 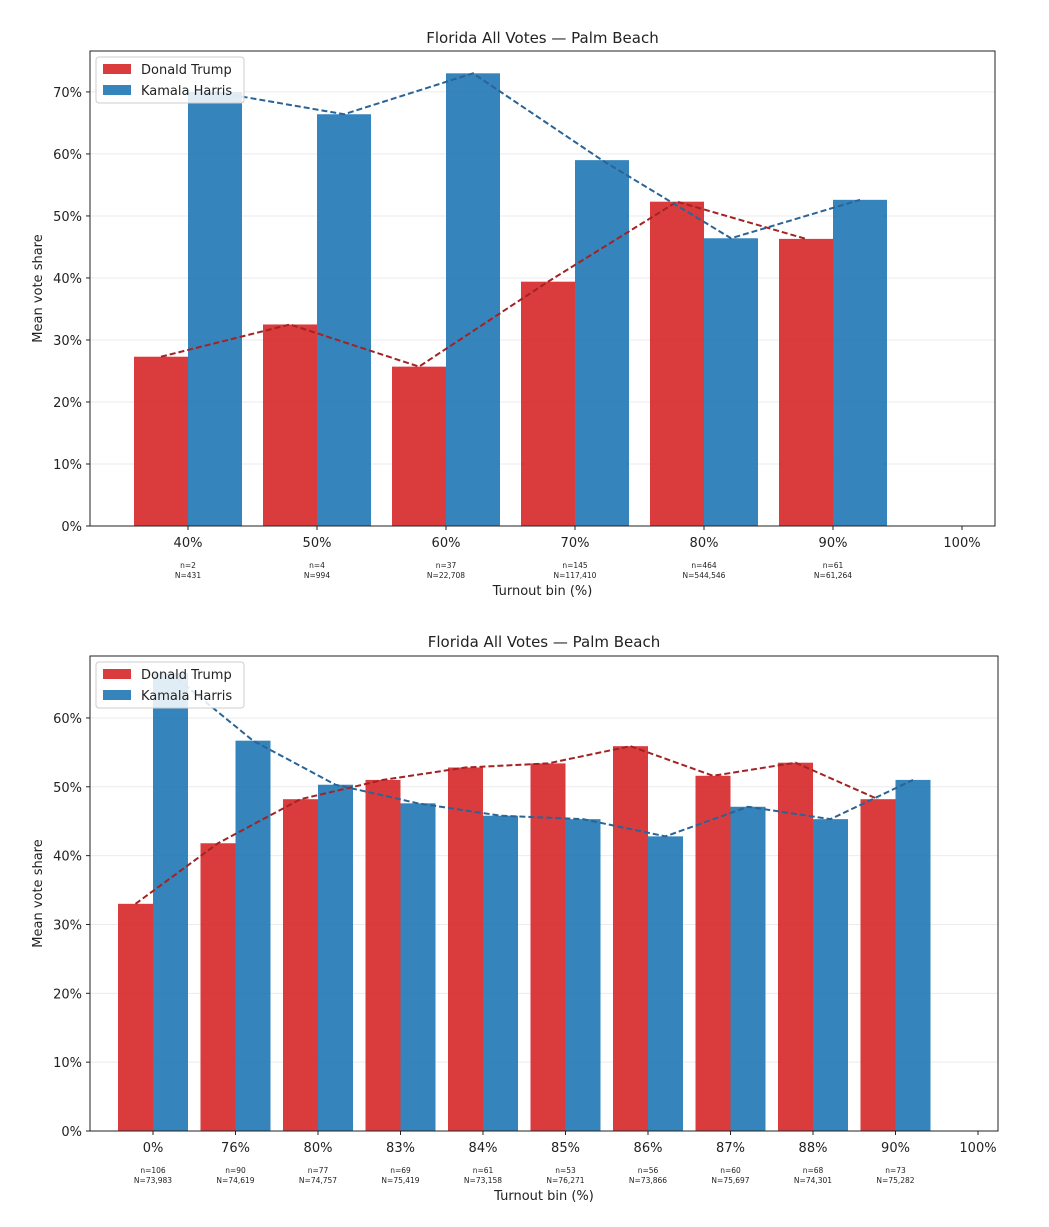 What do you see at coordinates (730, 1170) in the screenshot?
I see `bin-count-n: n=60` at bounding box center [730, 1170].